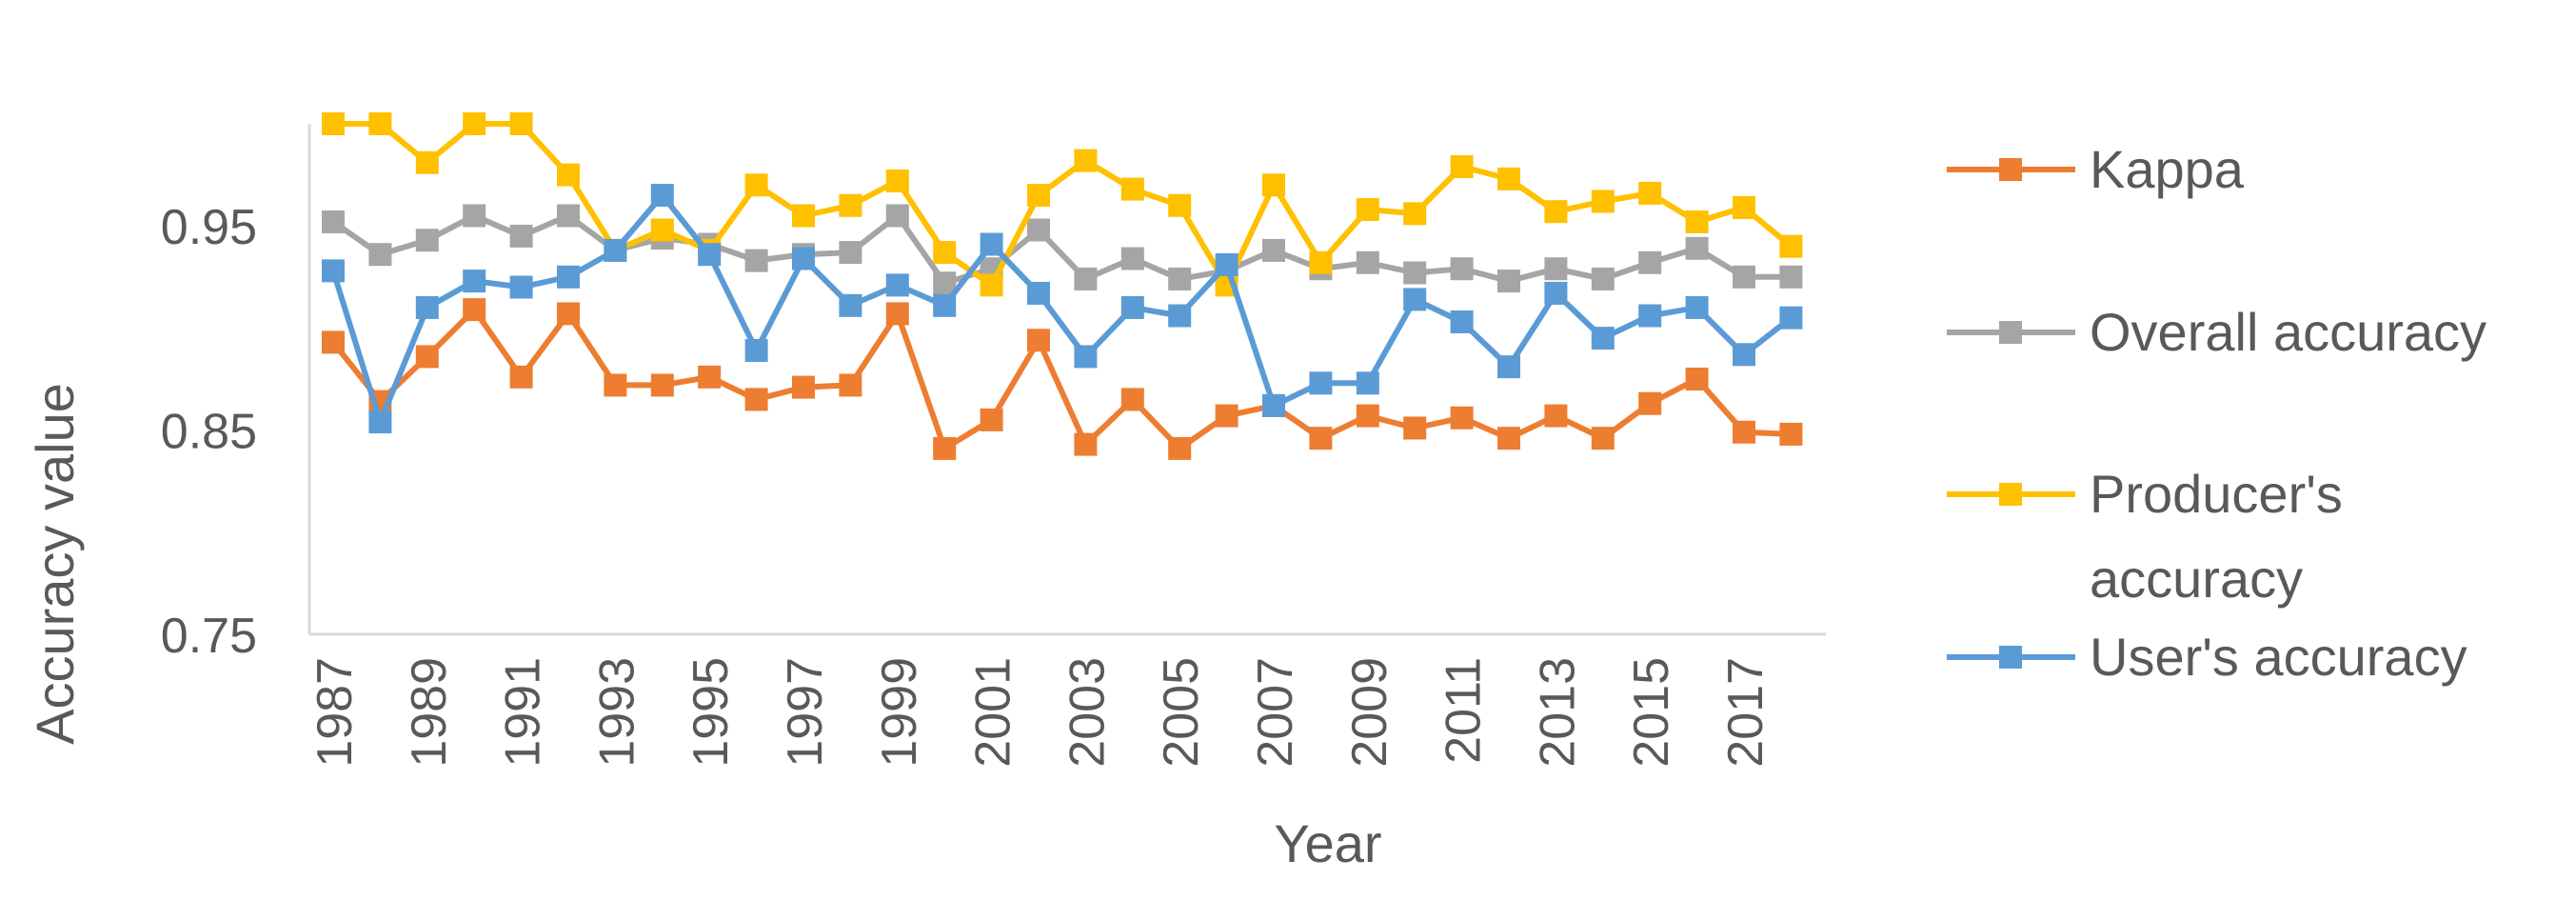 This screenshot has height=900, width=2576. I want to click on series-line, so click(1061, 379).